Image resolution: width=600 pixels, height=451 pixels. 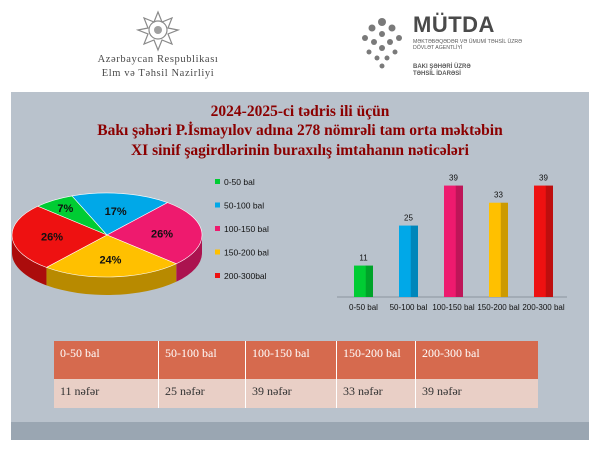 What do you see at coordinates (543, 307) in the screenshot?
I see `bar-category-label: 200-300 bal` at bounding box center [543, 307].